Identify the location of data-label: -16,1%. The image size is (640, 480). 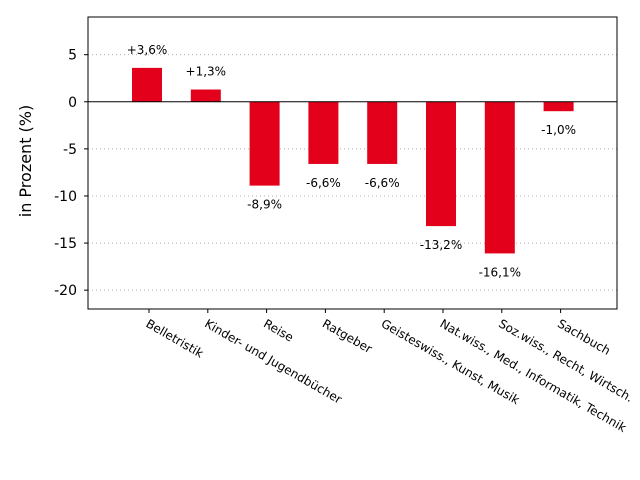
(500, 272).